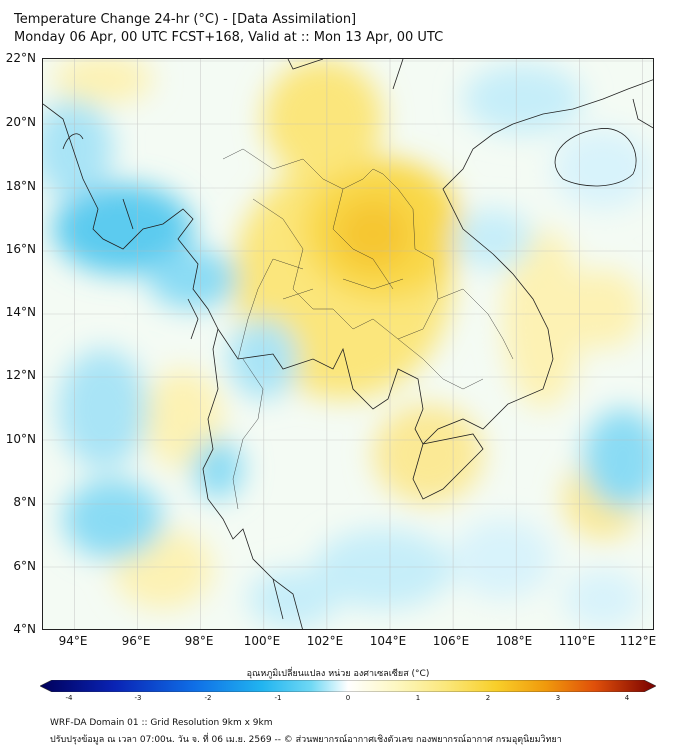 Image resolution: width=676 pixels, height=756 pixels. I want to click on lat-tick: 8°N, so click(24, 502).